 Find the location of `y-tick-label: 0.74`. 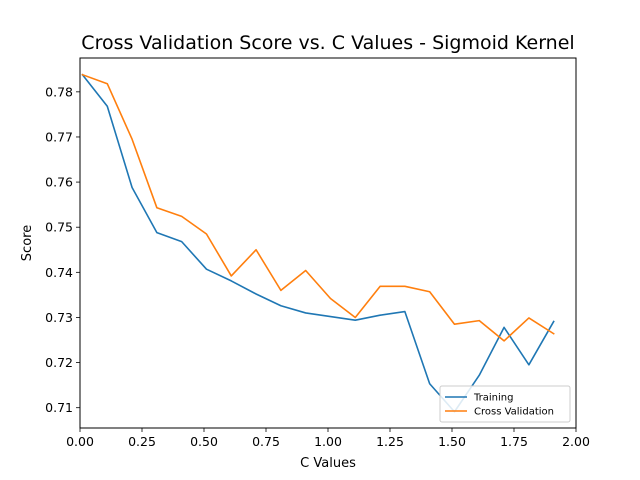

y-tick-label: 0.74 is located at coordinates (59, 272).